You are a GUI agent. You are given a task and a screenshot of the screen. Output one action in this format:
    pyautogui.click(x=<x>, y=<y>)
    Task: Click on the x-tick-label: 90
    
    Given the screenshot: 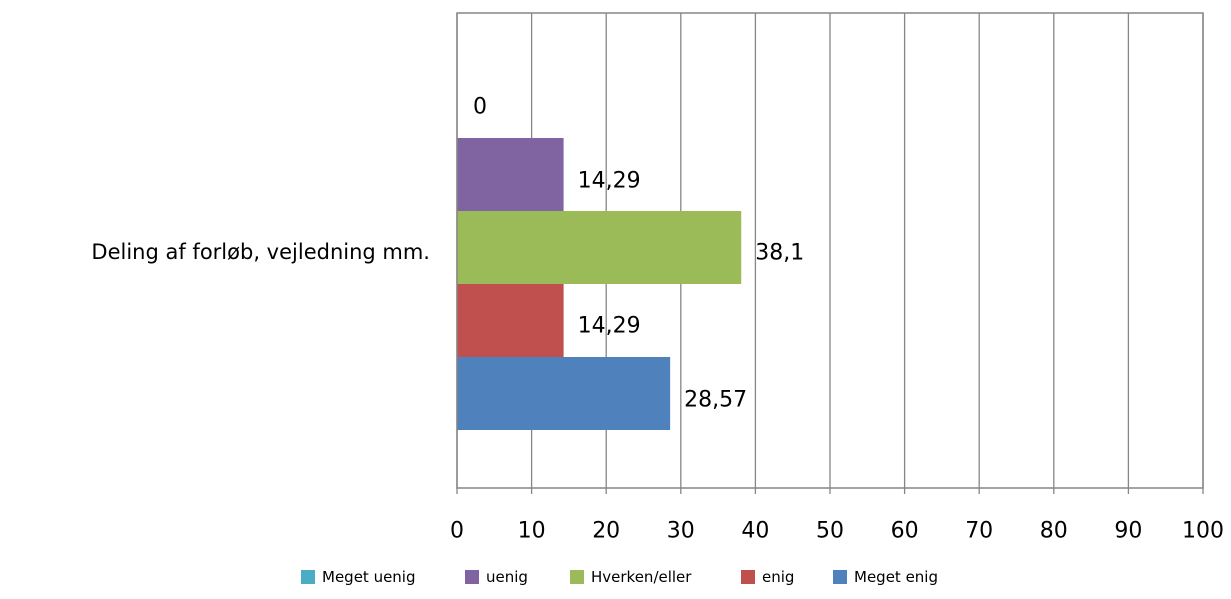 What is the action you would take?
    pyautogui.click(x=1128, y=531)
    